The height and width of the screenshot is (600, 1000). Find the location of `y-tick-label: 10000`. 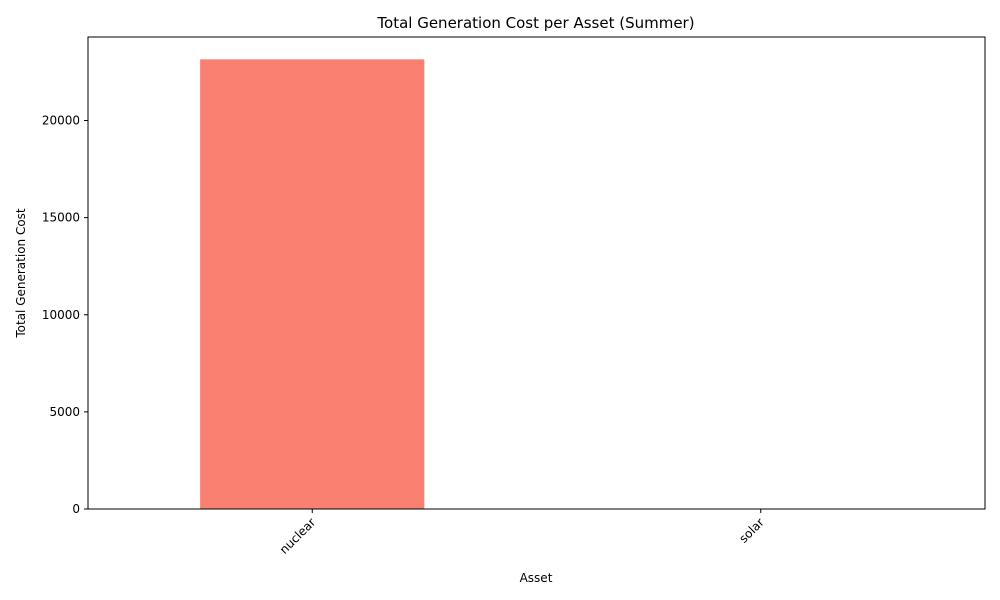

y-tick-label: 10000 is located at coordinates (61, 315).